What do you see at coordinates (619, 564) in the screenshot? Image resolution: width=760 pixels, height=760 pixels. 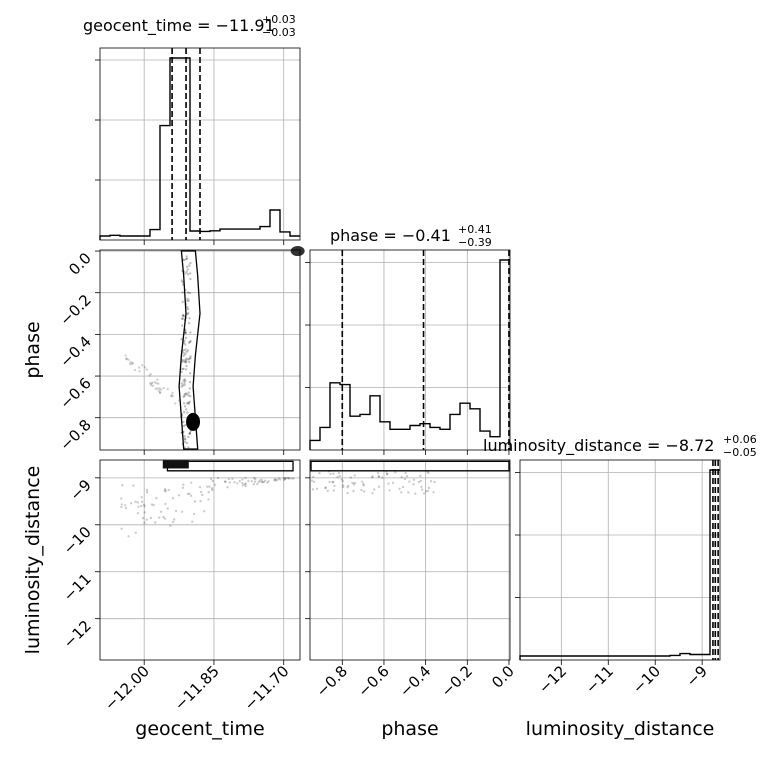 I see `histogram-luminosity_distance` at bounding box center [619, 564].